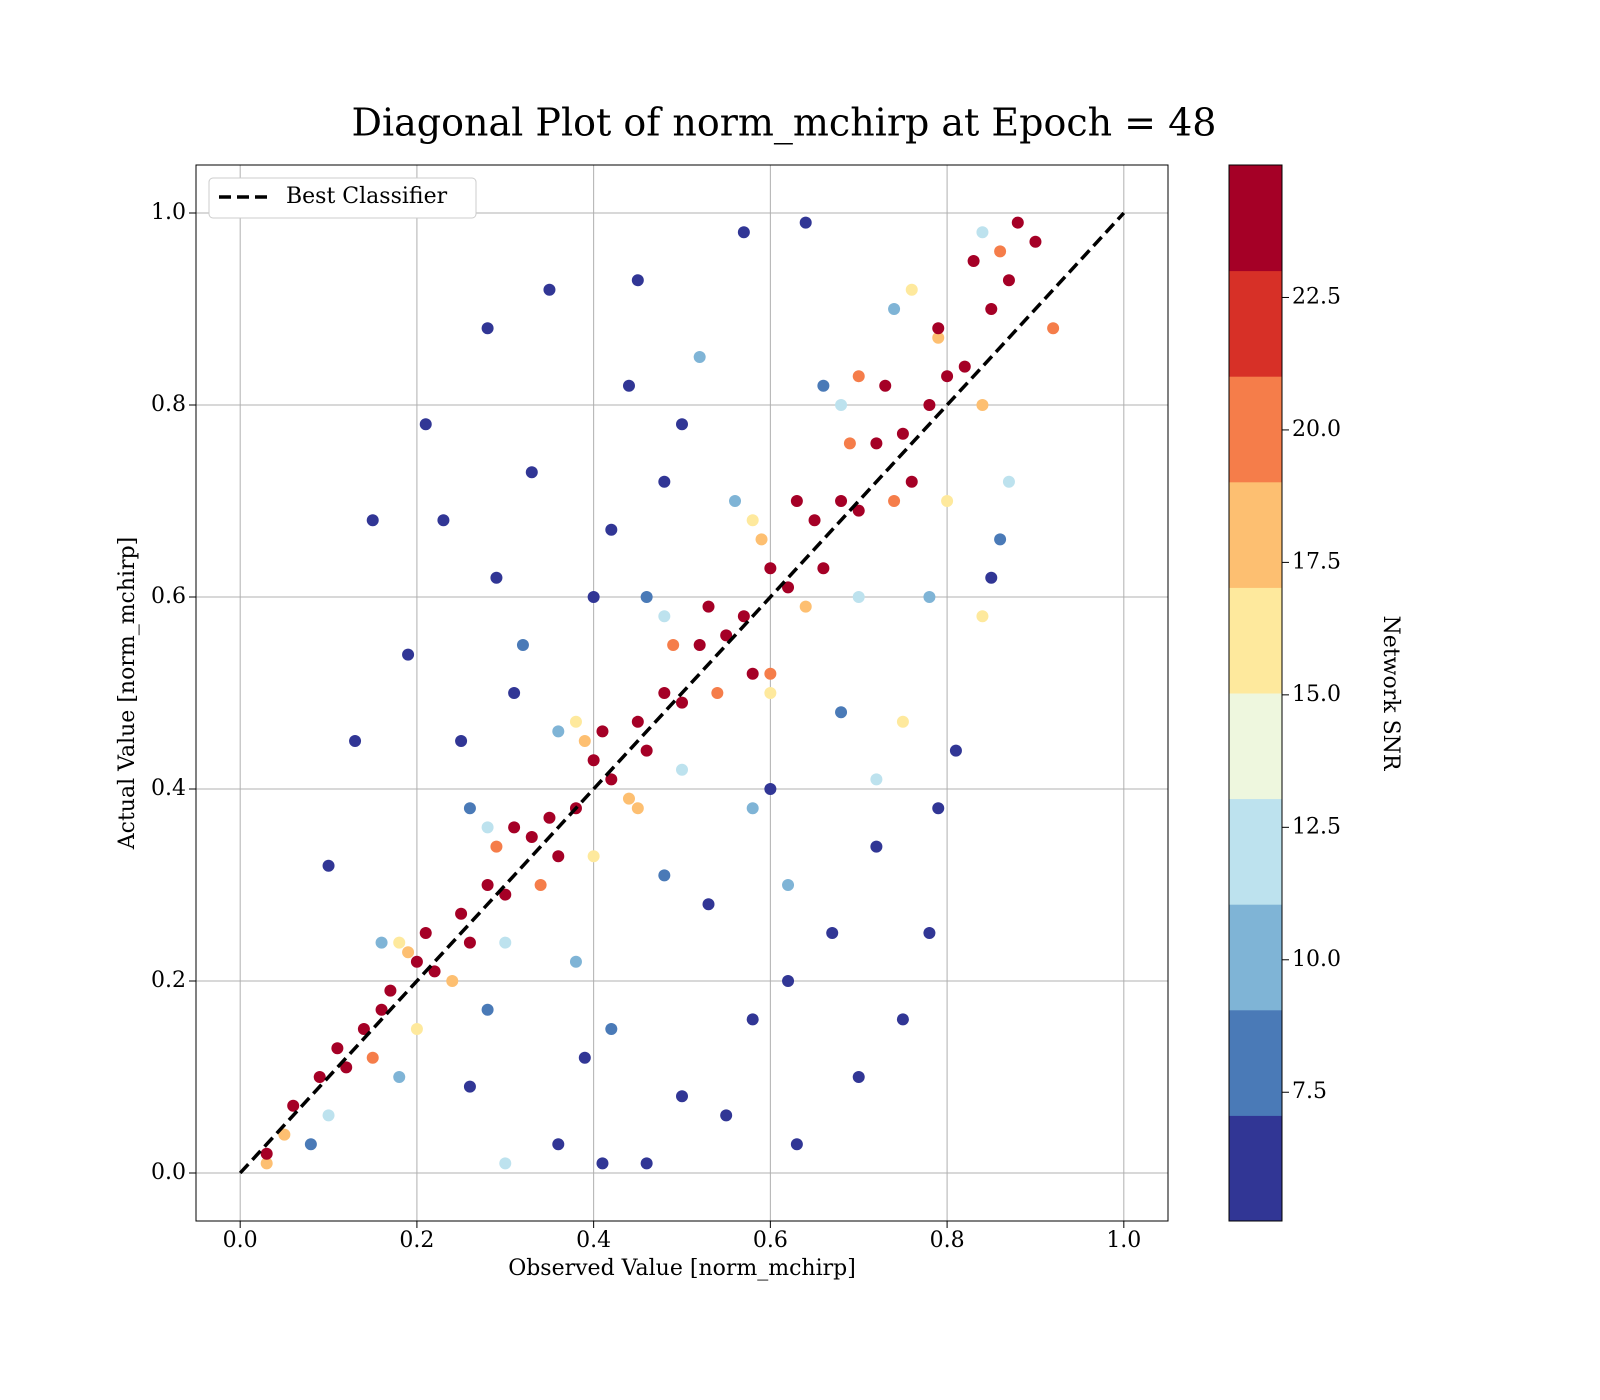  I want to click on colorbar-tick-label: 17.5, so click(1316, 561).